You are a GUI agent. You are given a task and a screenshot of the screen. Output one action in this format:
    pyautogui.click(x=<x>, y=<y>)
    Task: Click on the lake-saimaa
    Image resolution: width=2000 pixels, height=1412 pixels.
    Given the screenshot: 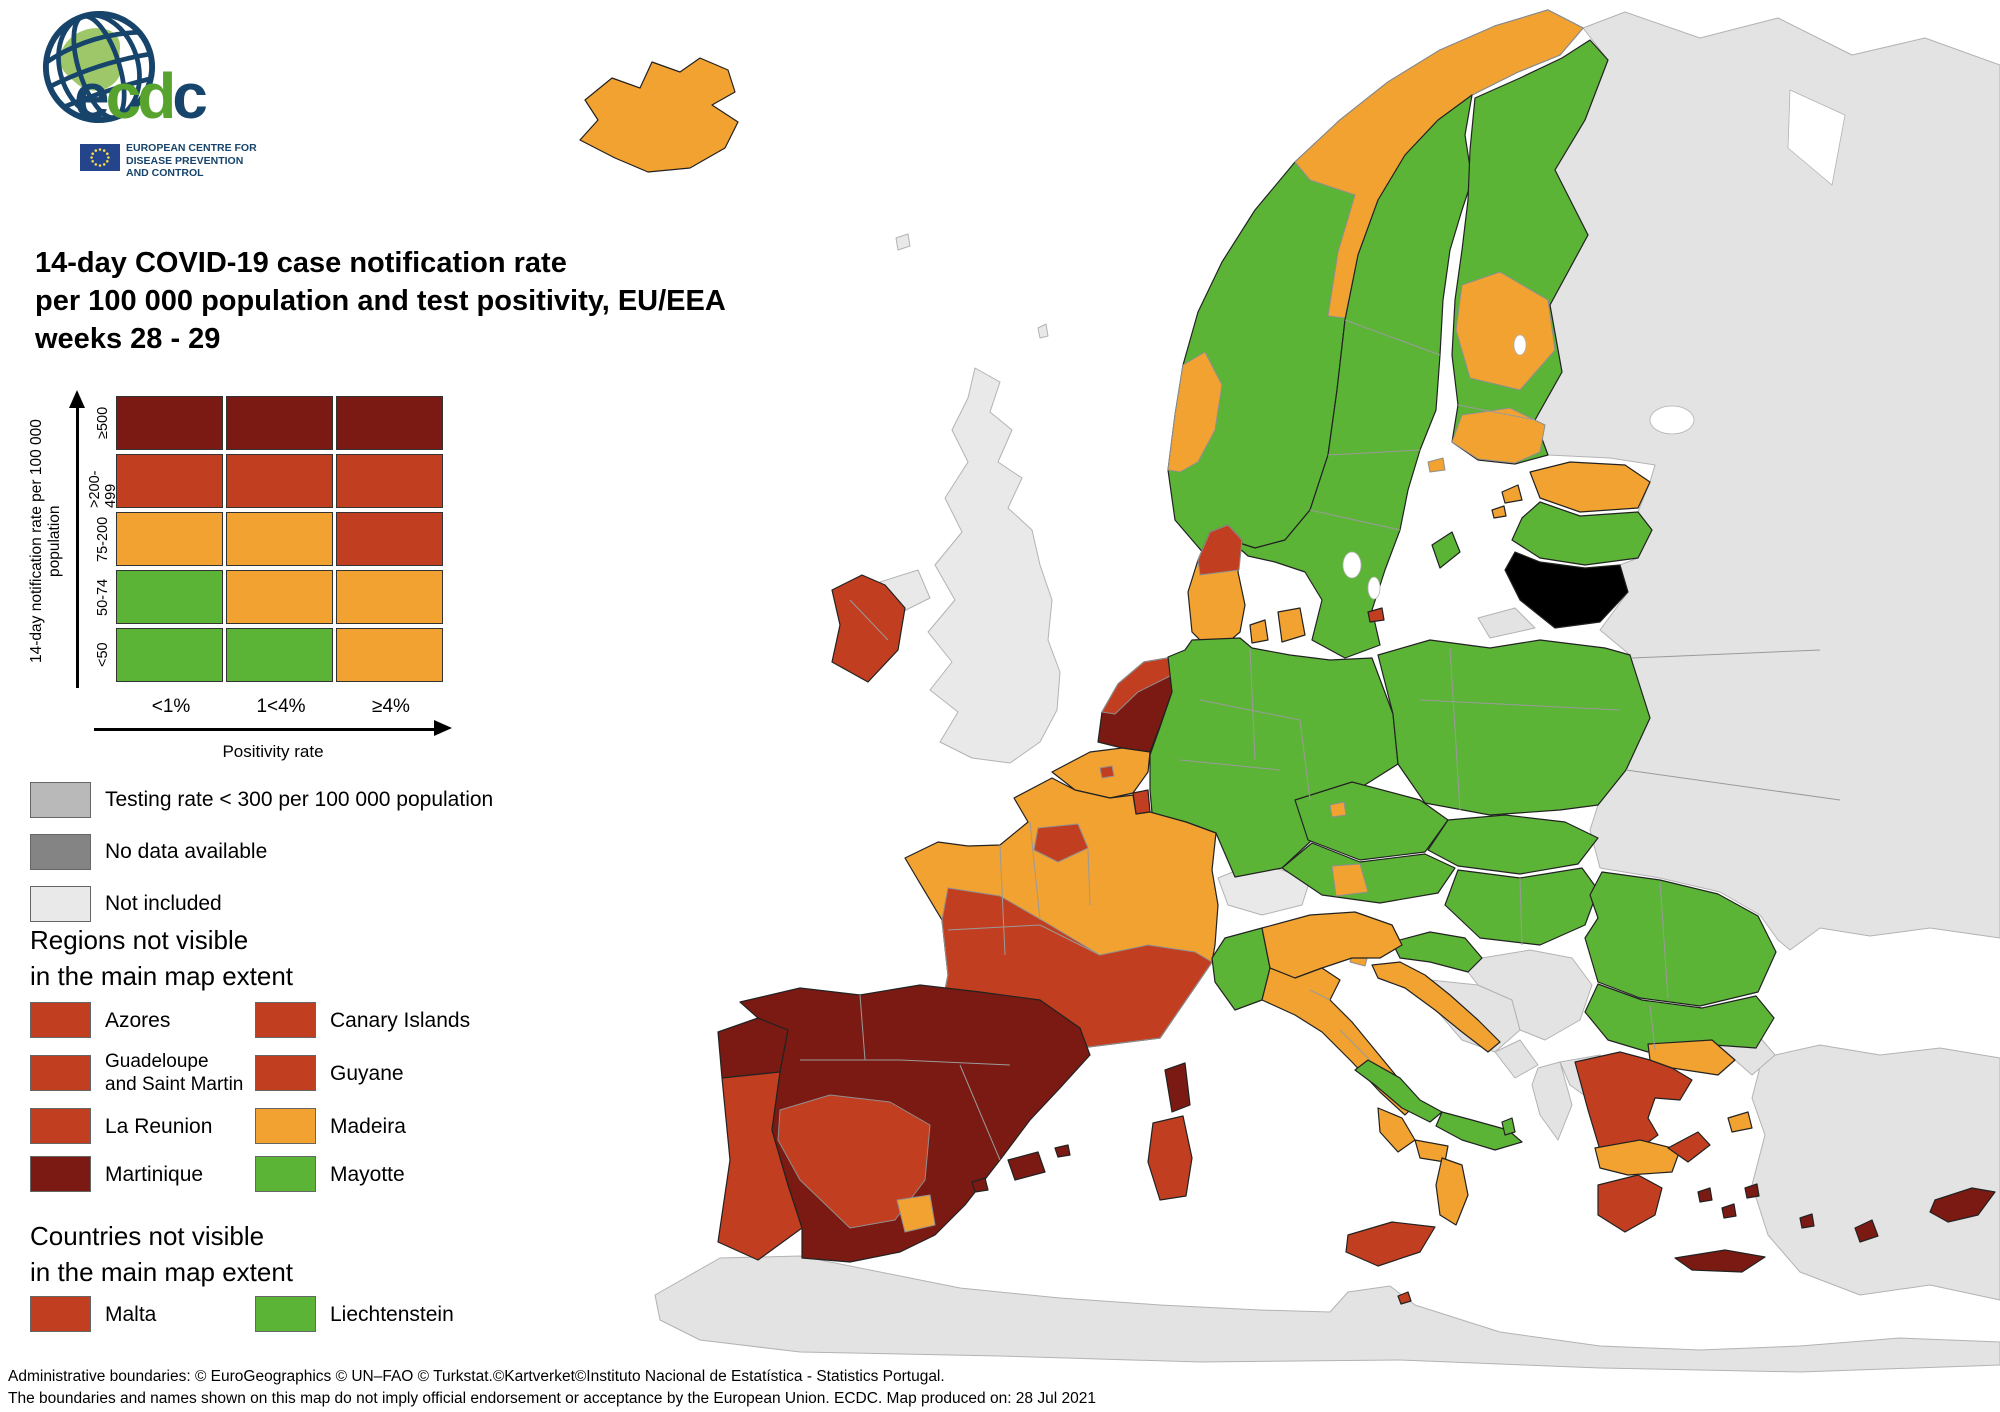 What is the action you would take?
    pyautogui.click(x=1520, y=345)
    